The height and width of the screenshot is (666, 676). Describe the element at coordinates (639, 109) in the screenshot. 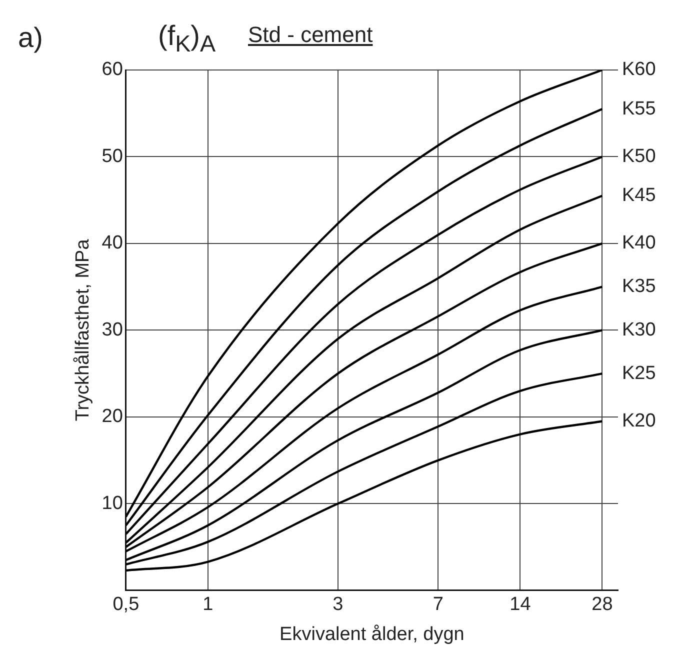

I see `series-label: K55` at that location.